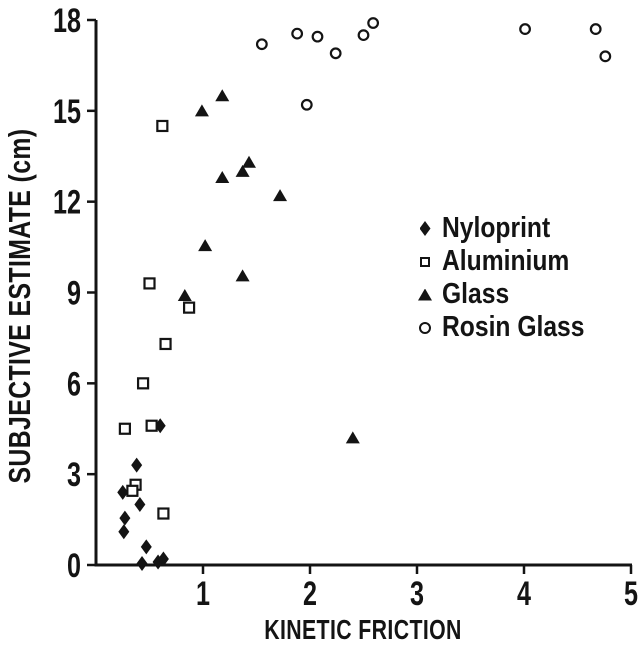 This screenshot has width=643, height=650. I want to click on y-tick-label: 12, so click(67, 203).